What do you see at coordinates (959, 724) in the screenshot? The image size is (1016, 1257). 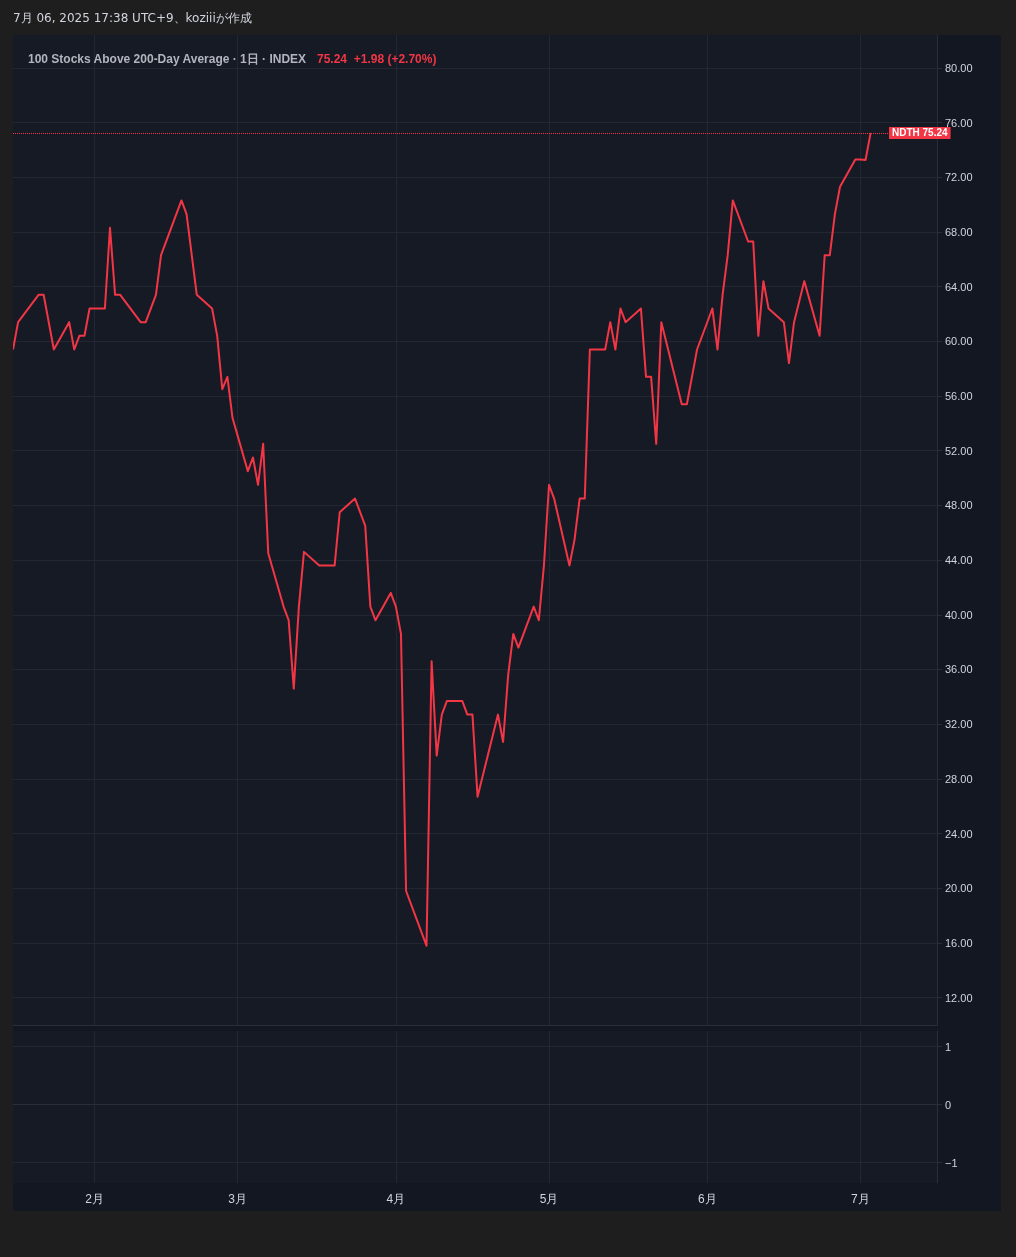 I see `y-tick-label: 32.00` at bounding box center [959, 724].